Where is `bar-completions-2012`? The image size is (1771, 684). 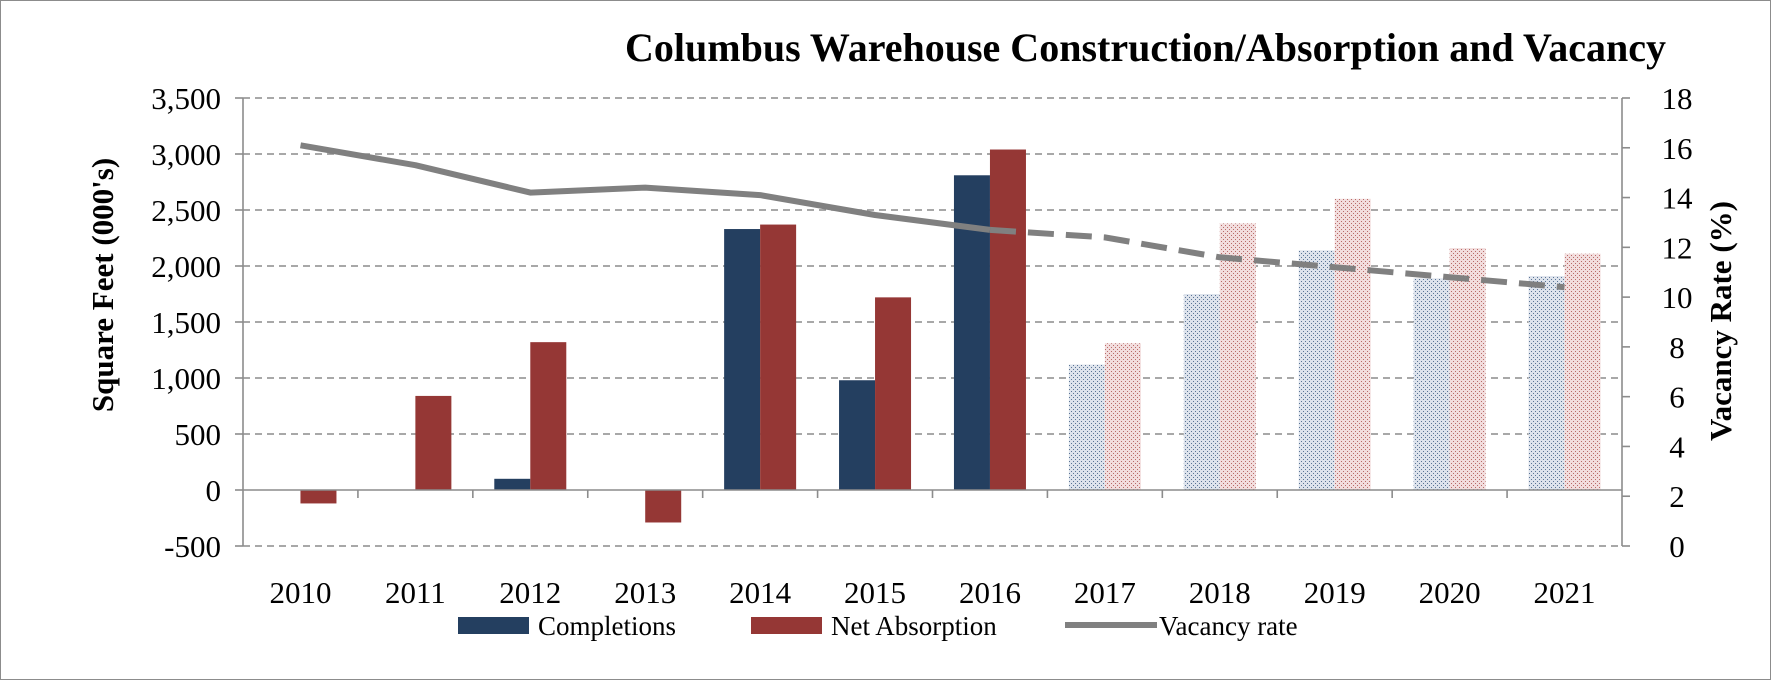
bar-completions-2012 is located at coordinates (512, 484).